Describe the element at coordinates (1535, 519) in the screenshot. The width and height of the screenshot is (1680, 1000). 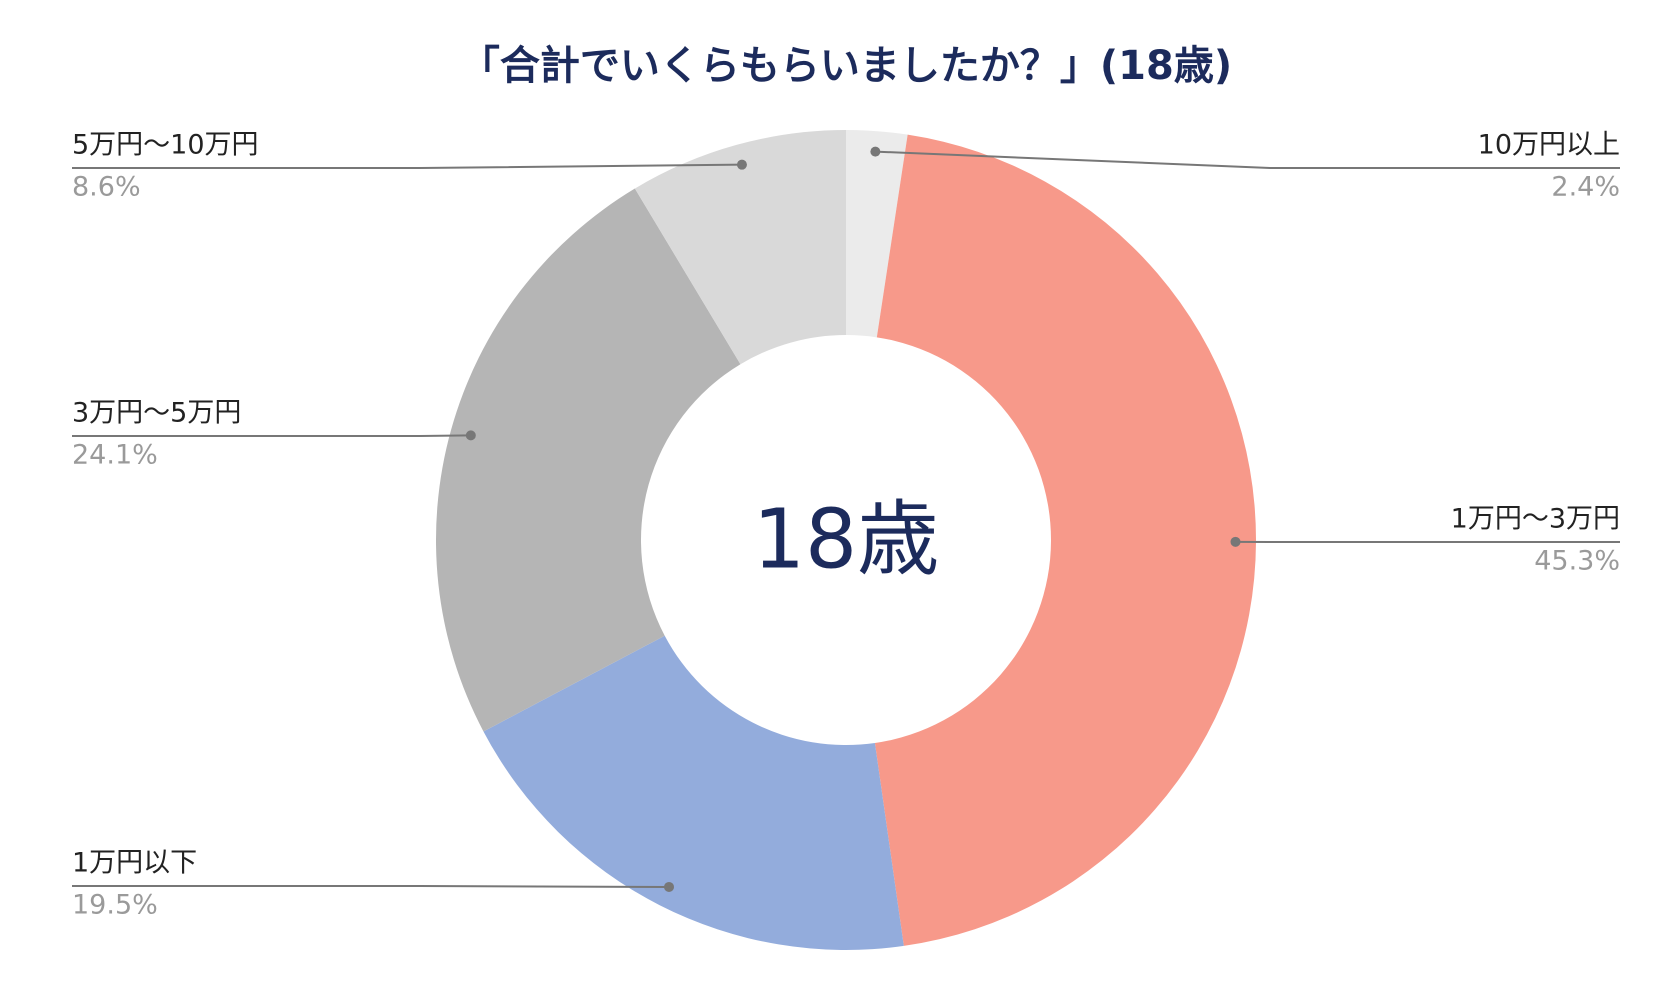
I see `legend-label: 1万円〜3万円` at that location.